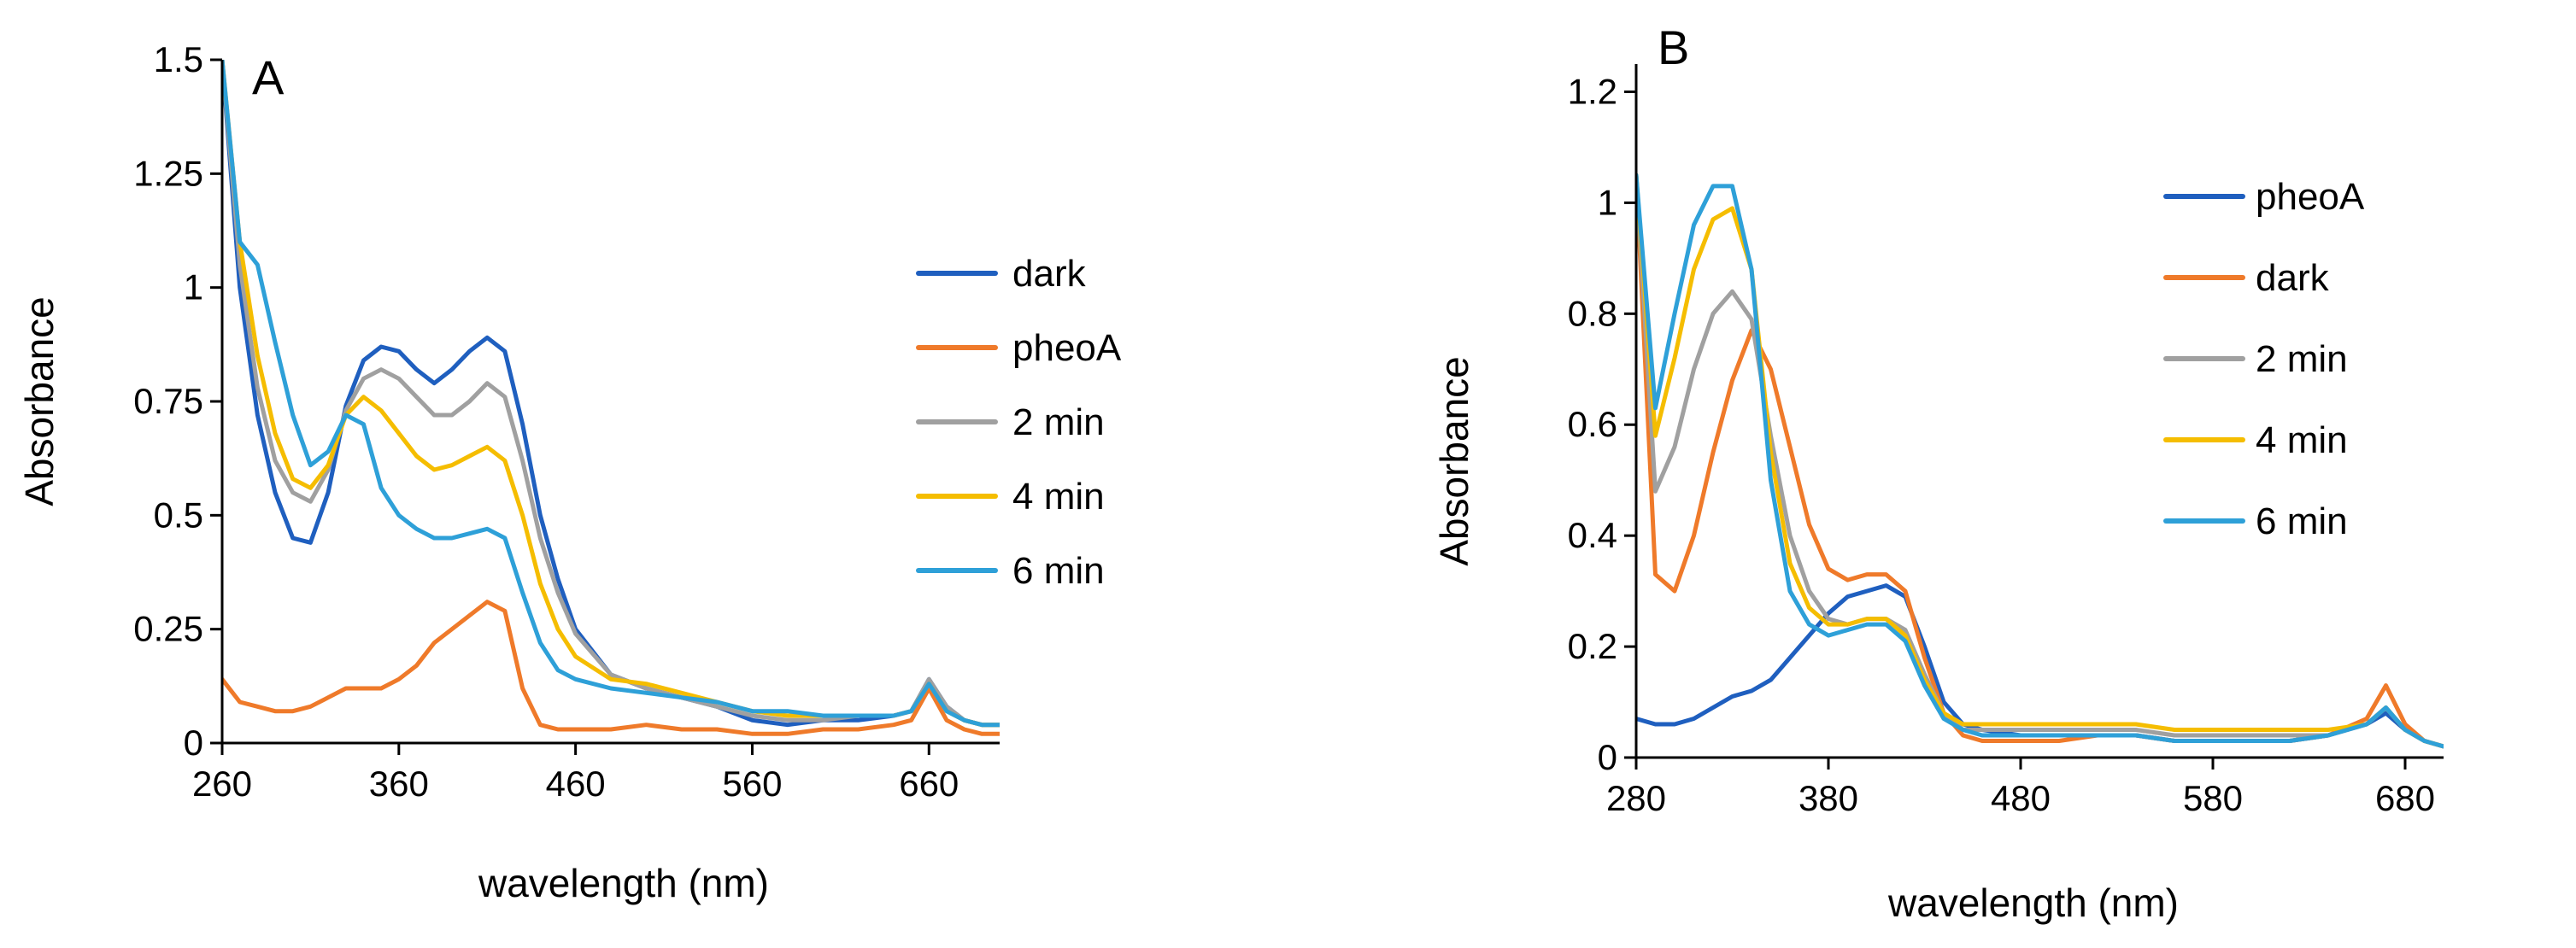 Image resolution: width=2576 pixels, height=948 pixels. I want to click on x-tick-label: 360, so click(399, 784).